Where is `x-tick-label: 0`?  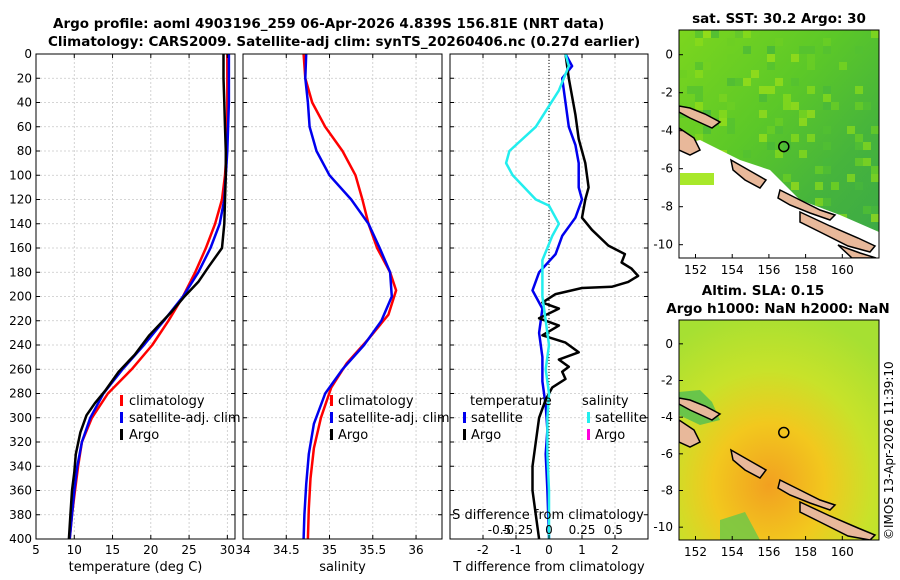 x-tick-label: 0 is located at coordinates (549, 550).